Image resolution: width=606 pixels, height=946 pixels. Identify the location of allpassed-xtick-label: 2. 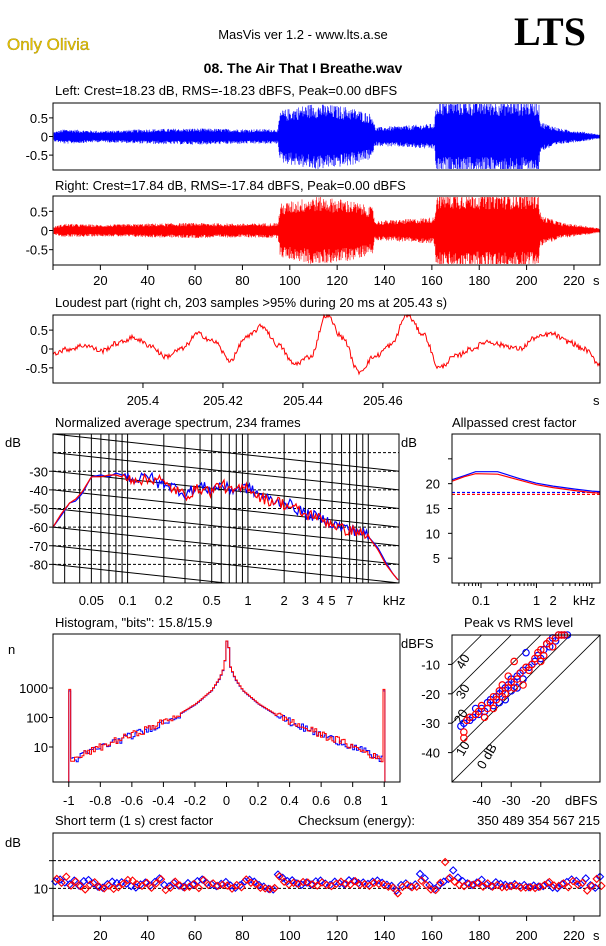
(553, 600).